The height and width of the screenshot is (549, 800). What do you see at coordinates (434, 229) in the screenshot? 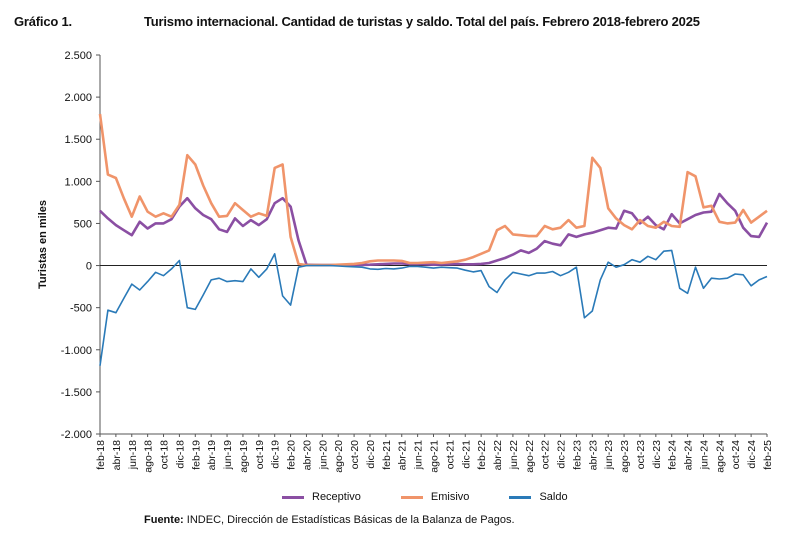
I see `series-line-receptivo` at bounding box center [434, 229].